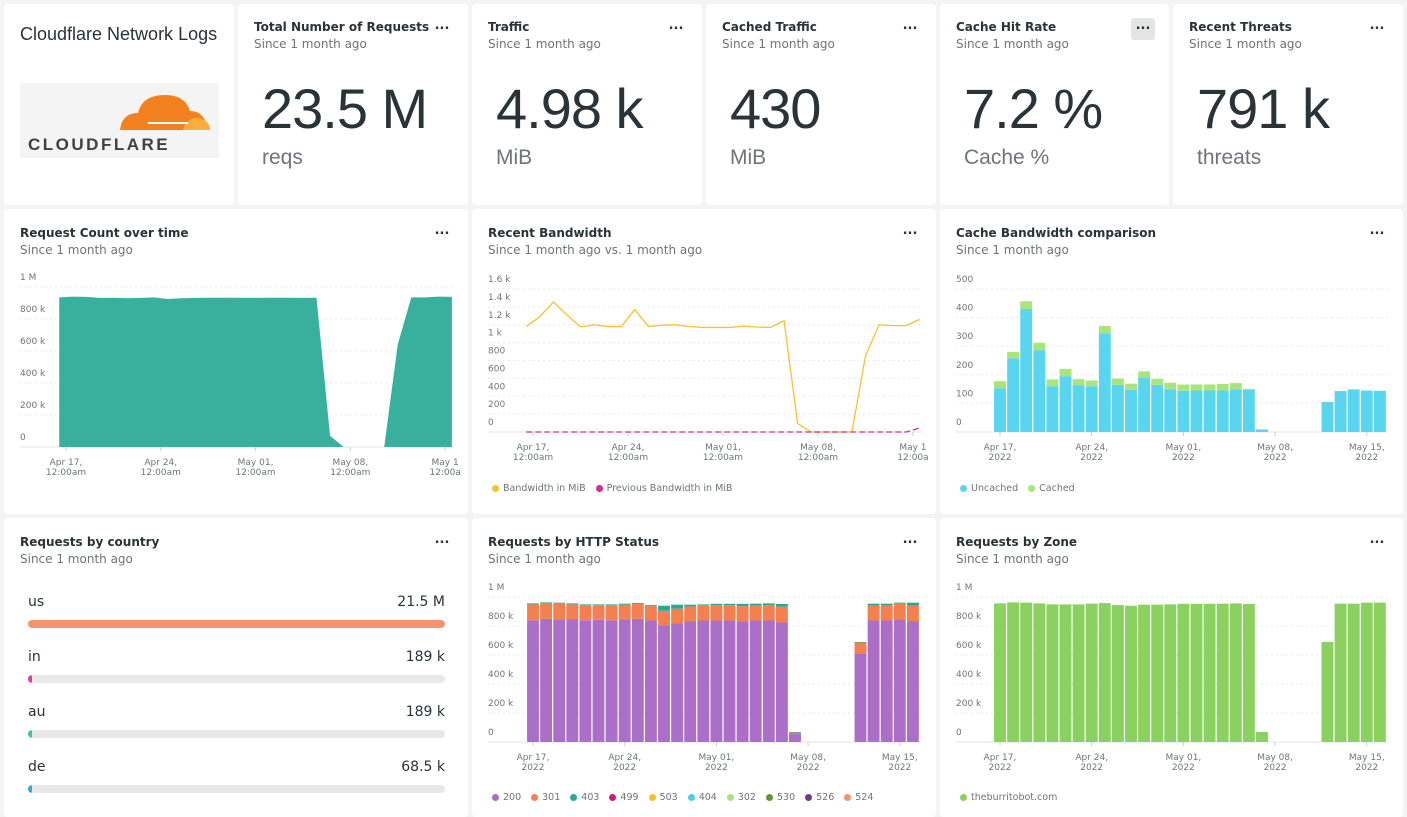 The width and height of the screenshot is (1407, 817). Describe the element at coordinates (819, 797) in the screenshot. I see `legend-item: 526` at that location.